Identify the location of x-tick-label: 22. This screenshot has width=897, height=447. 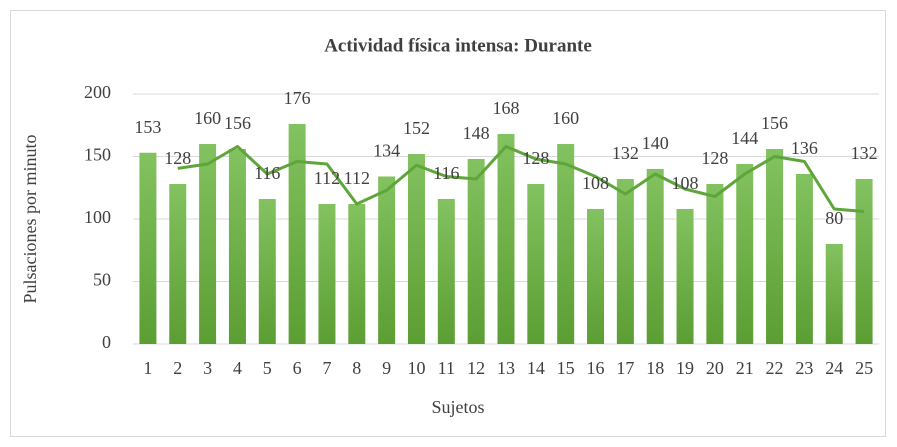
(775, 368).